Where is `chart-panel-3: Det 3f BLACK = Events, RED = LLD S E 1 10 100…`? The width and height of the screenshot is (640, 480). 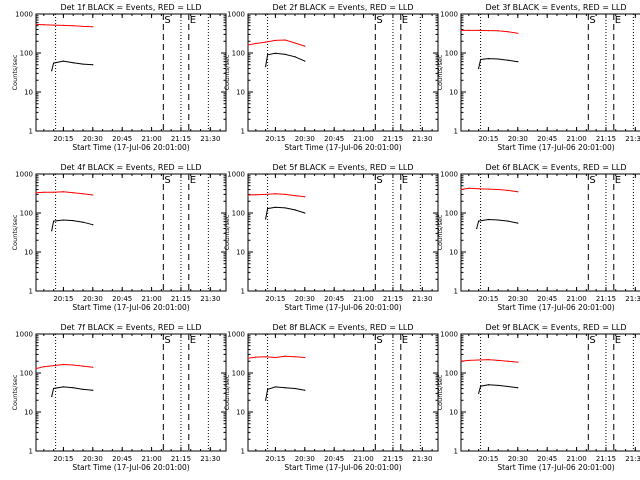
chart-panel-3: Det 3f BLACK = Events, RED = LLD S E 1 10 100… is located at coordinates (538, 77).